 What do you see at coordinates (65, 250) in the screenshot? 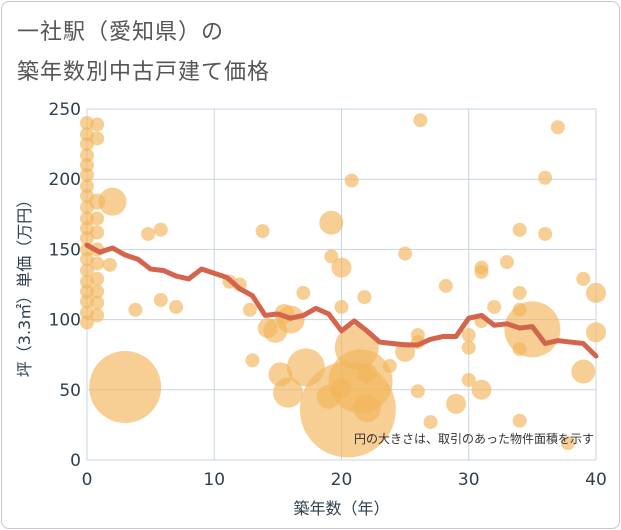
I see `y-tick-label: 150` at bounding box center [65, 250].